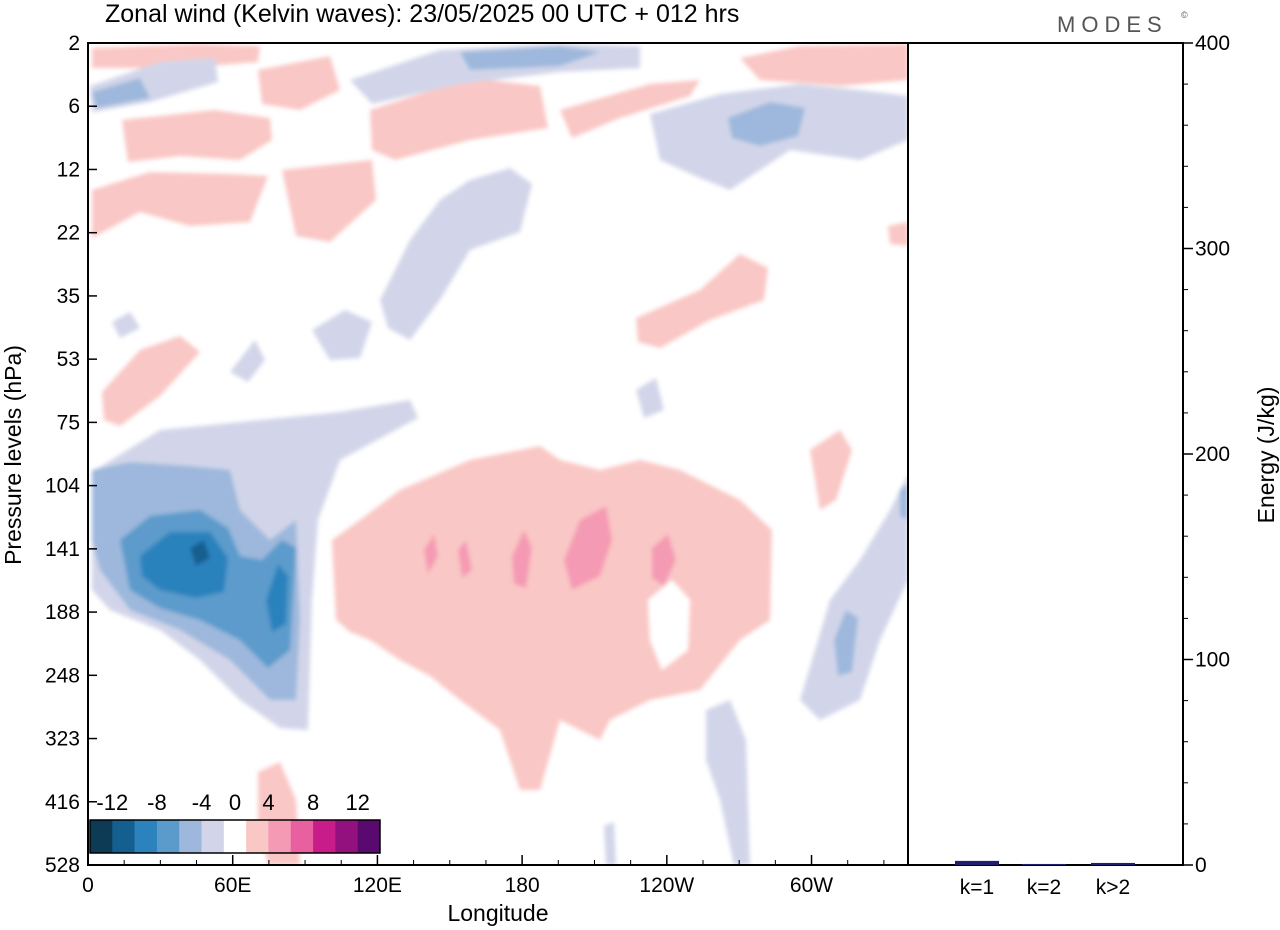  Describe the element at coordinates (904, 502) in the screenshot. I see `trop-easterly-east-edge` at that location.